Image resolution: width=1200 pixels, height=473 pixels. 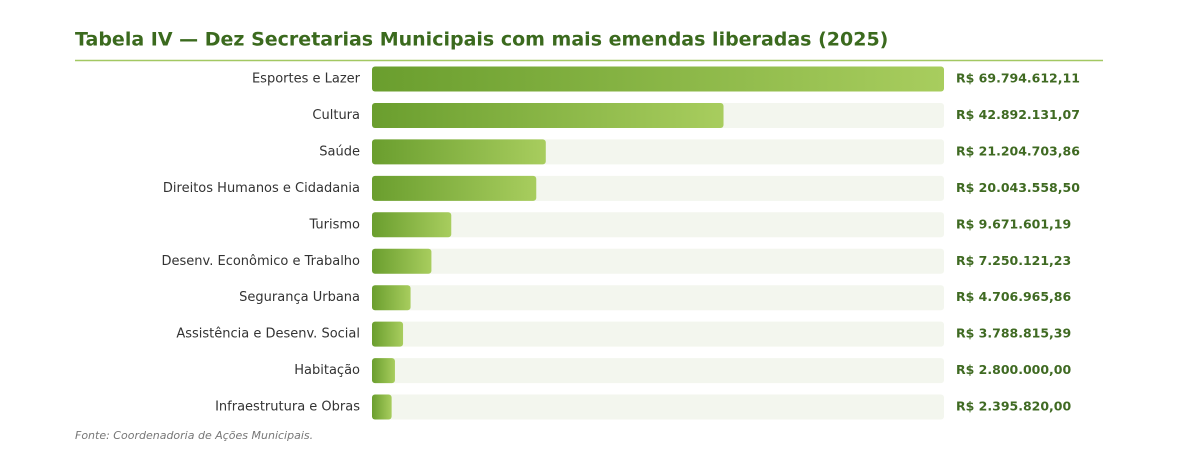 I want to click on value-label: R$ 69.794.612,11, so click(x=1018, y=78).